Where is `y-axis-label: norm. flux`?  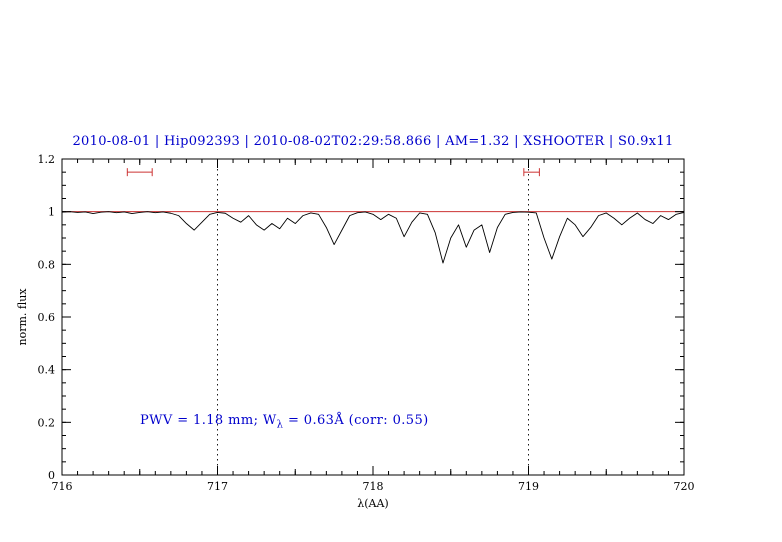 y-axis-label: norm. flux is located at coordinates (22, 317).